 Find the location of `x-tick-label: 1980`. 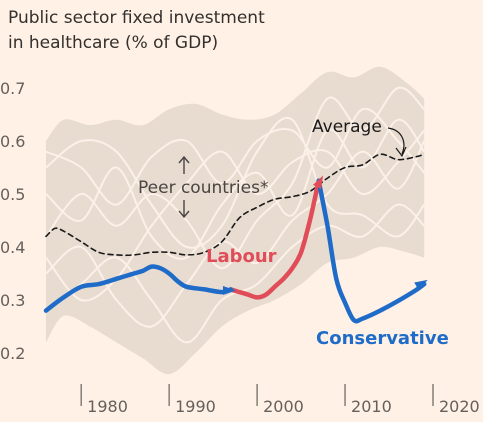

x-tick-label: 1980 is located at coordinates (107, 406).